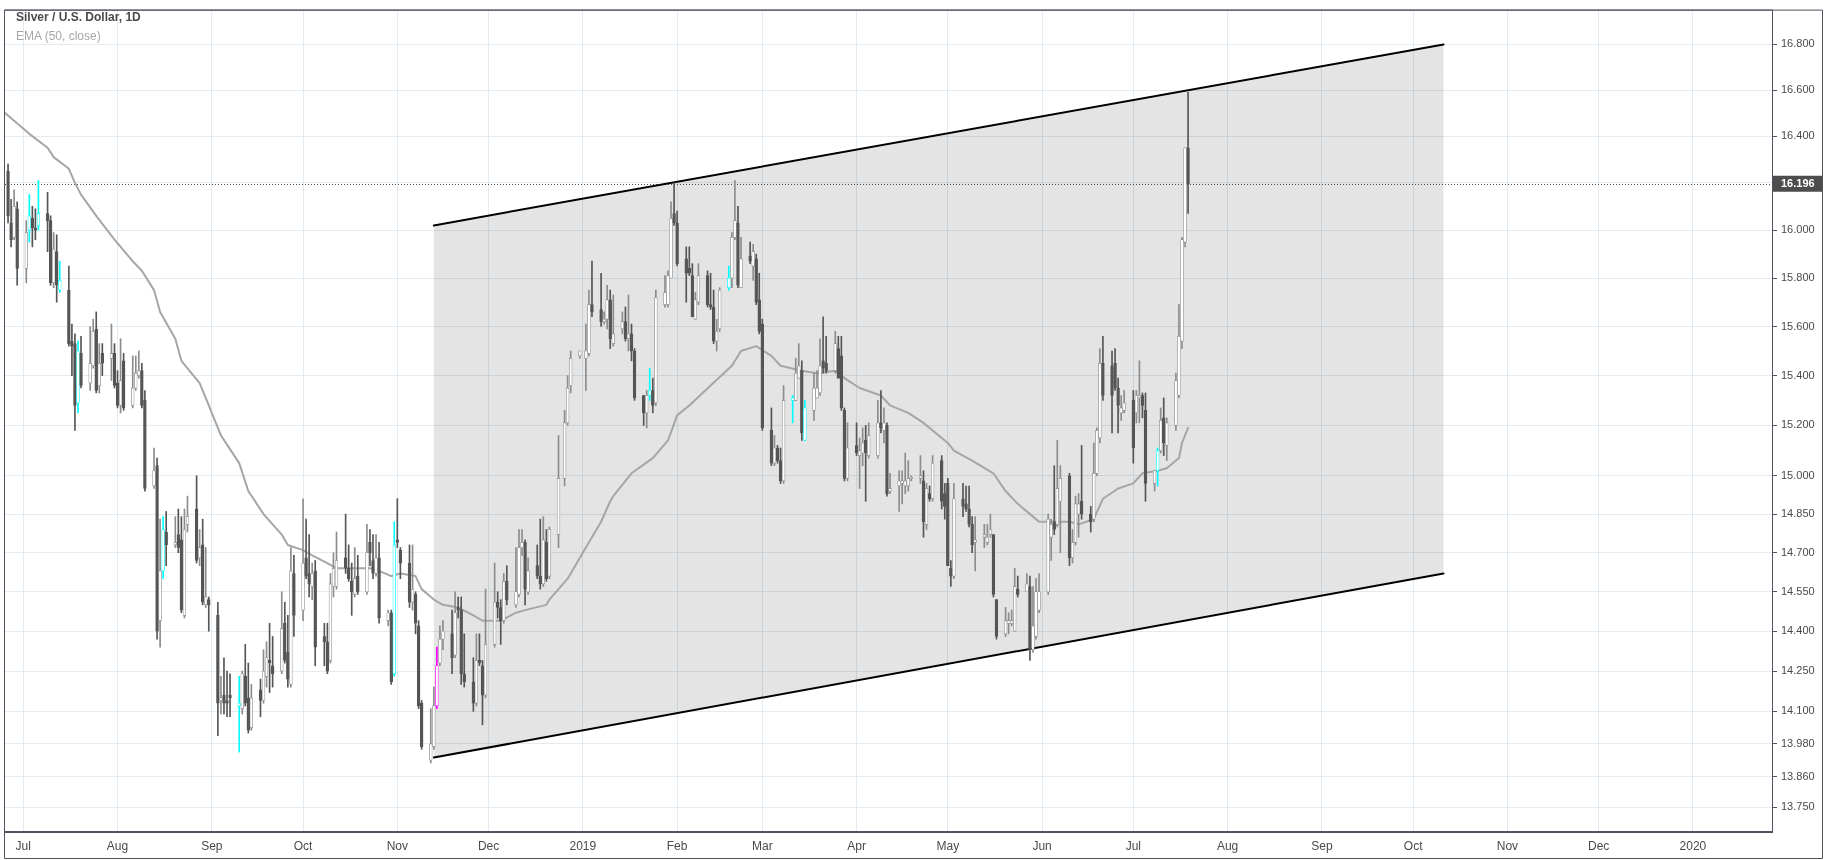 This screenshot has width=1828, height=860. What do you see at coordinates (78, 17) in the screenshot?
I see `chart-title: Silver / U.S. Dollar, 1D` at bounding box center [78, 17].